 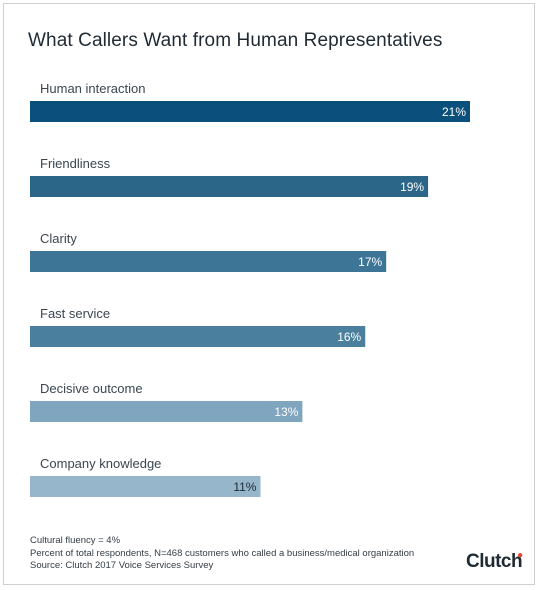 What do you see at coordinates (93, 88) in the screenshot?
I see `category-label: Human interaction` at bounding box center [93, 88].